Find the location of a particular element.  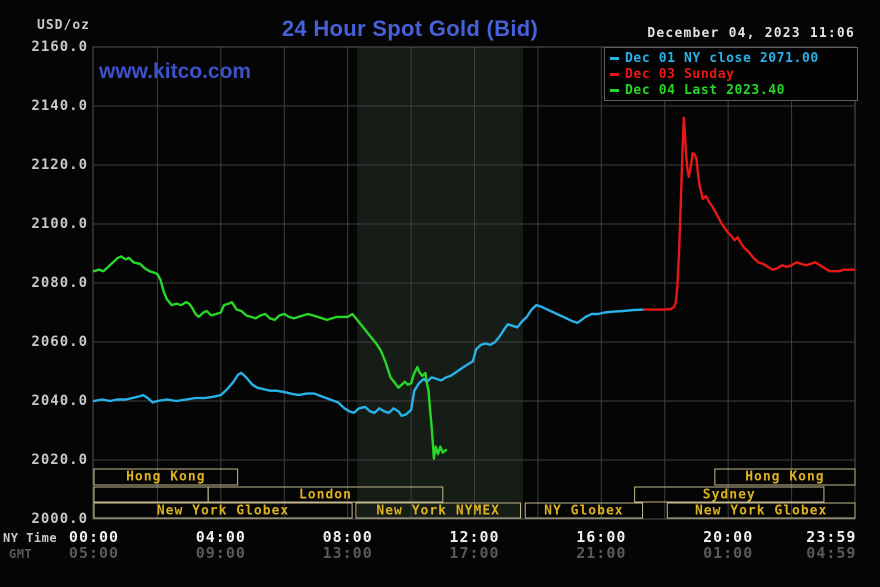

legend-item: Dec 01 NY close 2071.00 is located at coordinates (733, 58).